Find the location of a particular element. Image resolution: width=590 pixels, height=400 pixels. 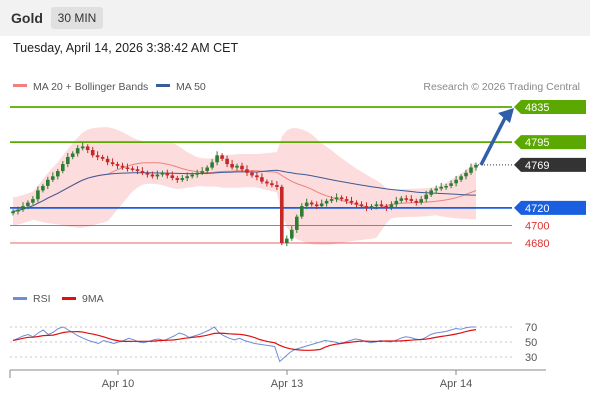

legend-swatch-rsi is located at coordinates (20, 298).